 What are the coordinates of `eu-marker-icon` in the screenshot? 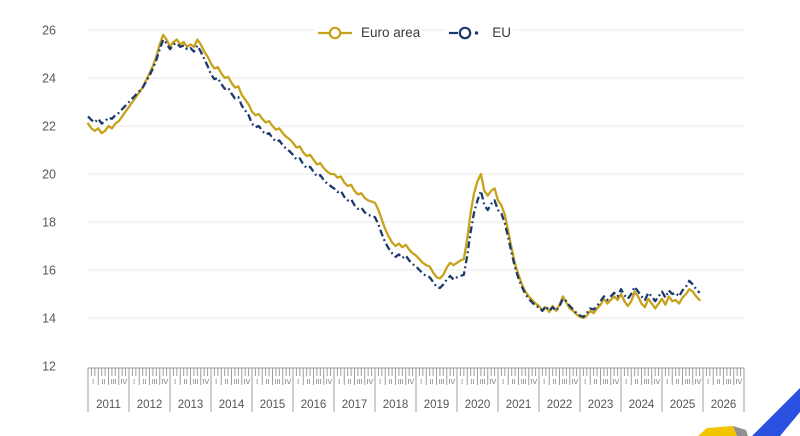 It's located at (464, 32).